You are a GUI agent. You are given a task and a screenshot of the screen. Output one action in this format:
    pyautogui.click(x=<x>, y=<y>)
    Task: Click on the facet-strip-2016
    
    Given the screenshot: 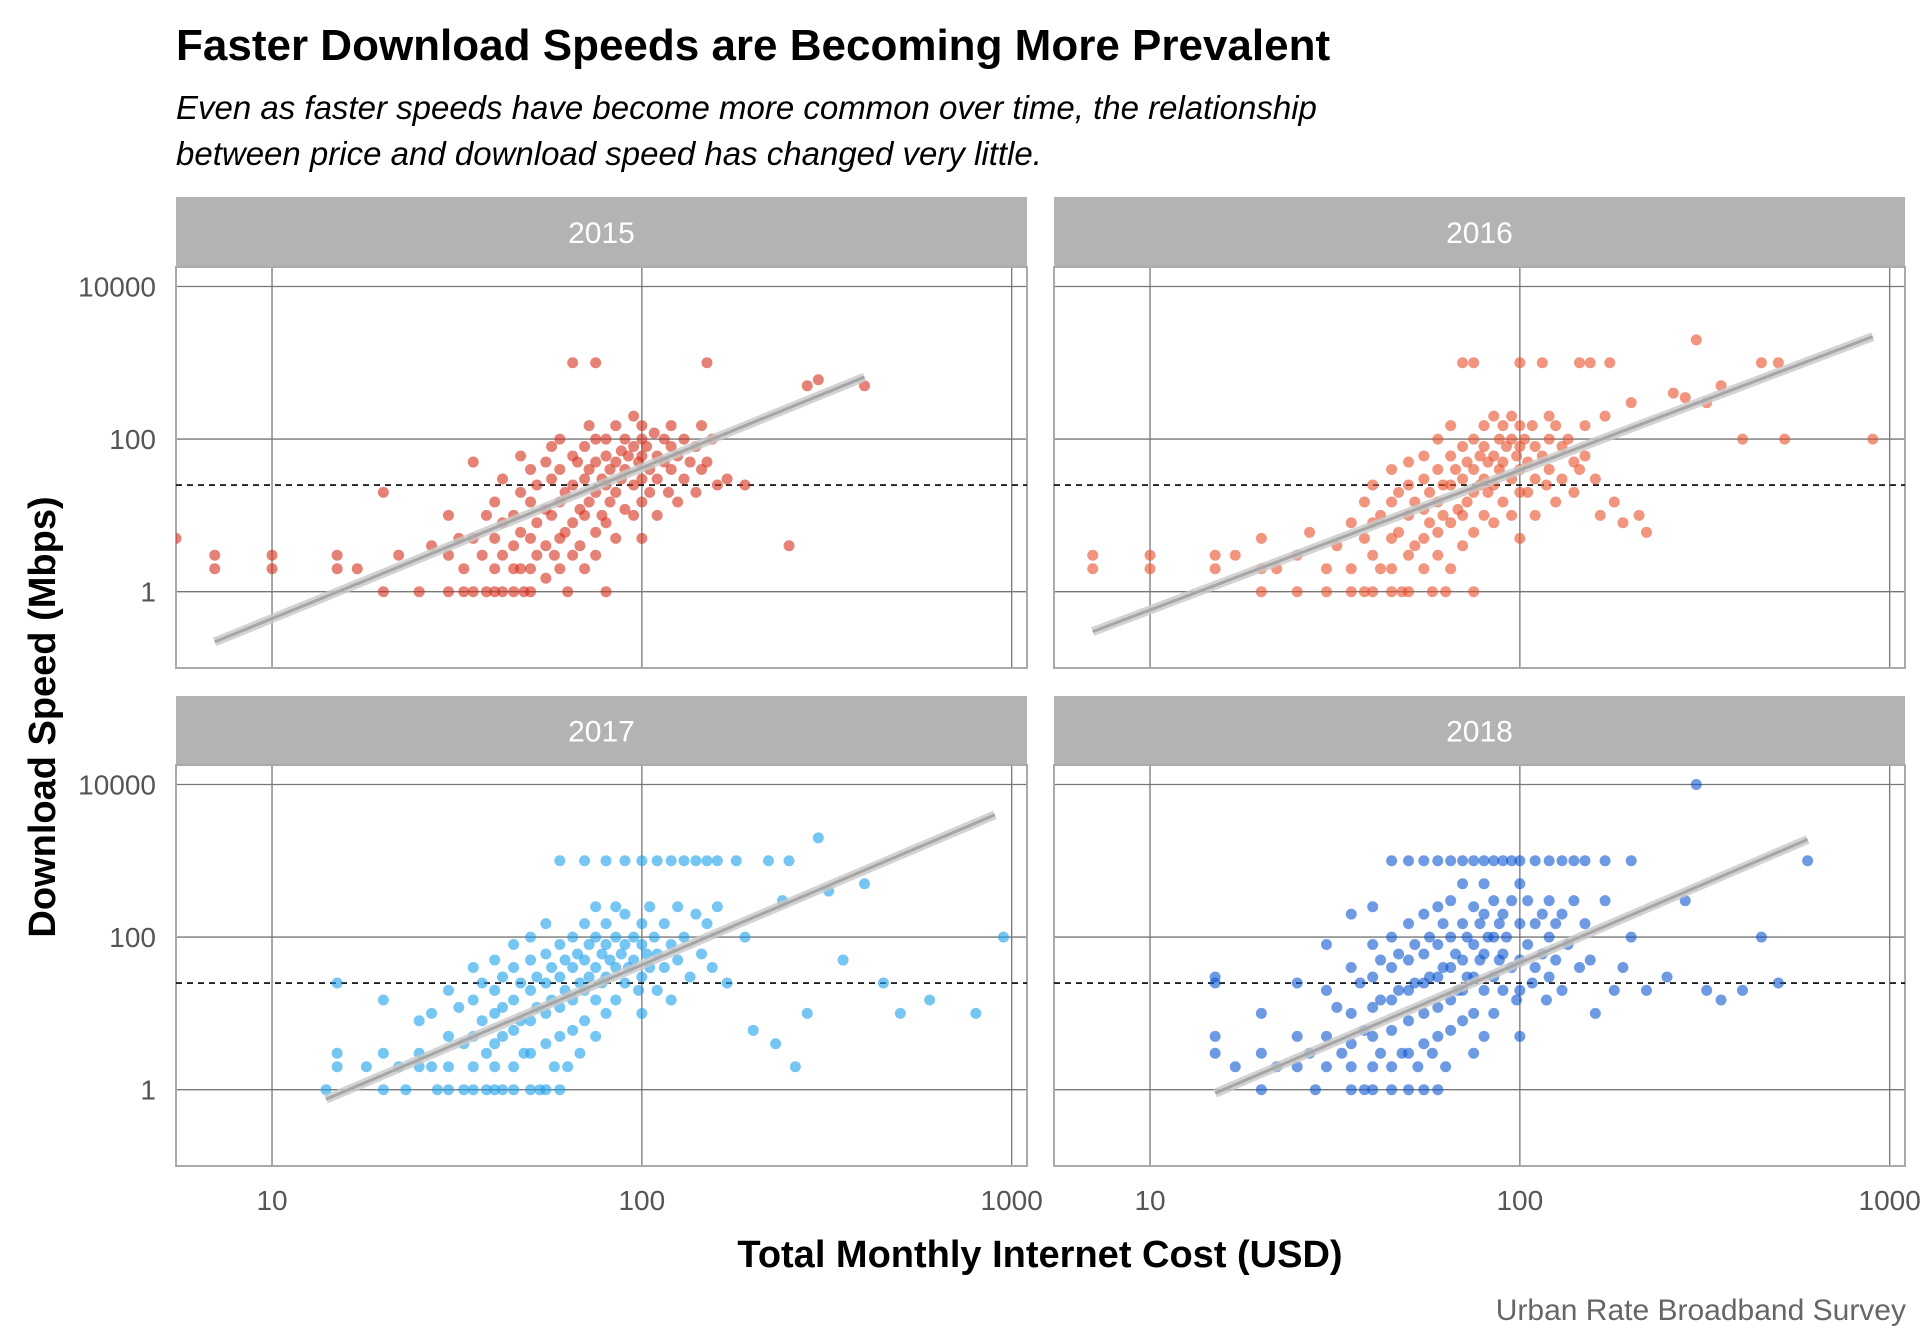 What is the action you would take?
    pyautogui.click(x=1479, y=232)
    